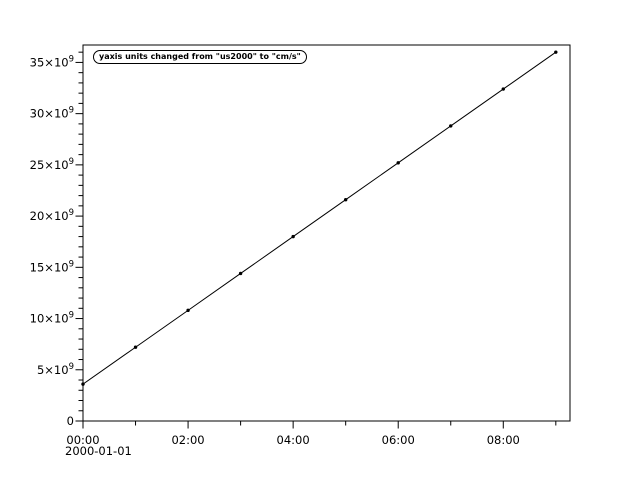 Image resolution: width=640 pixels, height=480 pixels. I want to click on x-tick-label: 06:00, so click(398, 440).